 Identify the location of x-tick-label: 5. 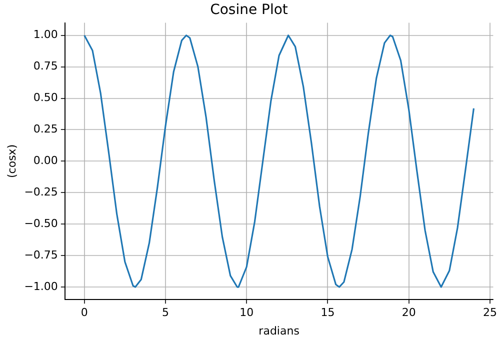
(165, 313).